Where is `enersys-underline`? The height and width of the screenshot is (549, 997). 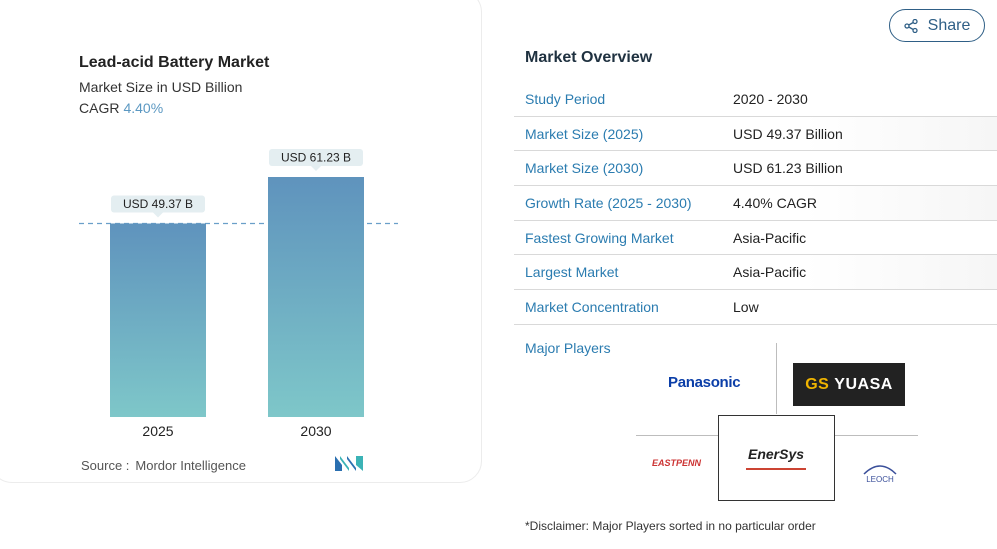
enersys-underline is located at coordinates (776, 469).